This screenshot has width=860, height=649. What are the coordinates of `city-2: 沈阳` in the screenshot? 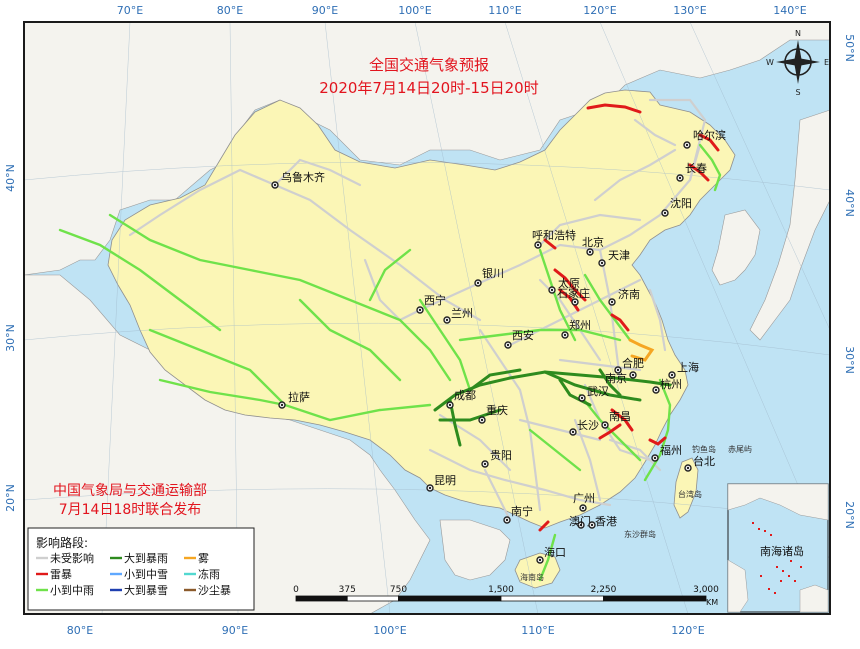 It's located at (676, 206).